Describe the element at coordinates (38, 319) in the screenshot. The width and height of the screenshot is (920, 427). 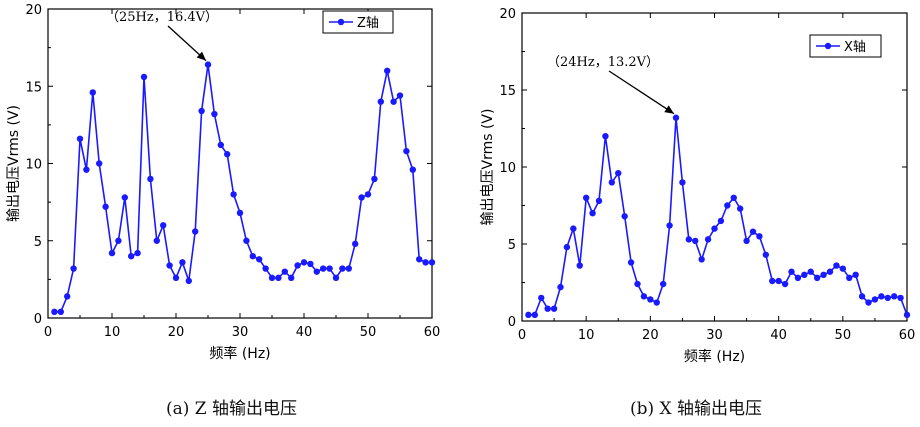
I see `y-tick-label: 0` at that location.